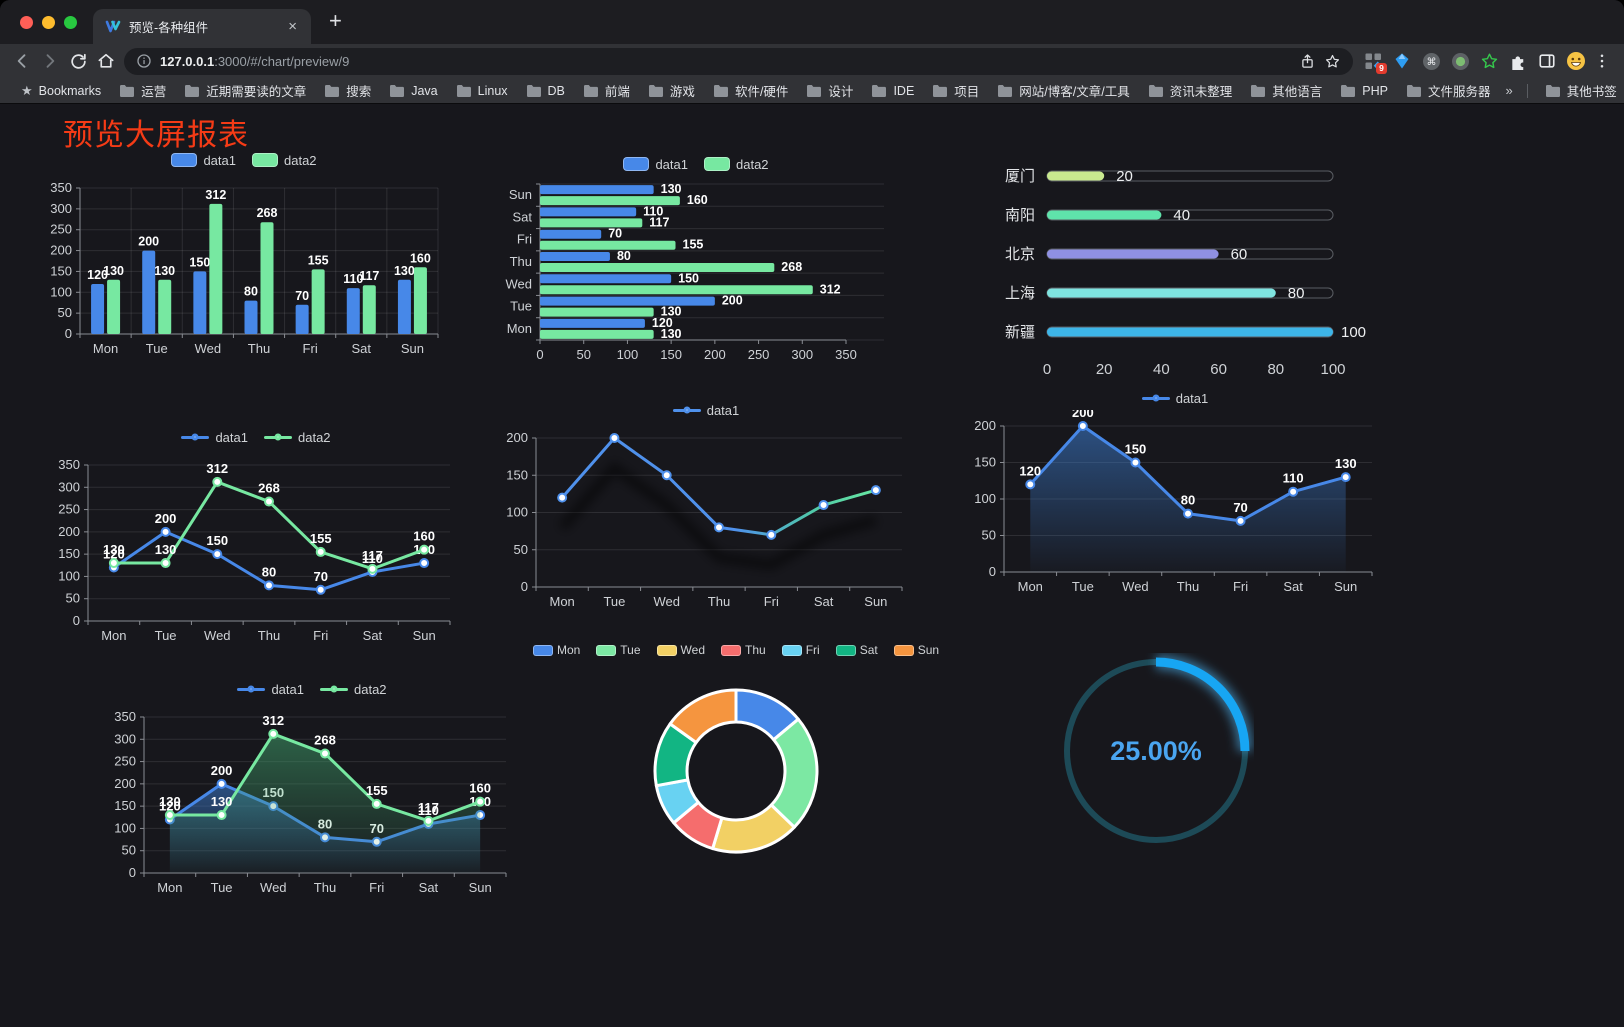 This screenshot has height=1027, width=1624. Describe the element at coordinates (916, 650) in the screenshot. I see `legend-item: Sun` at that location.